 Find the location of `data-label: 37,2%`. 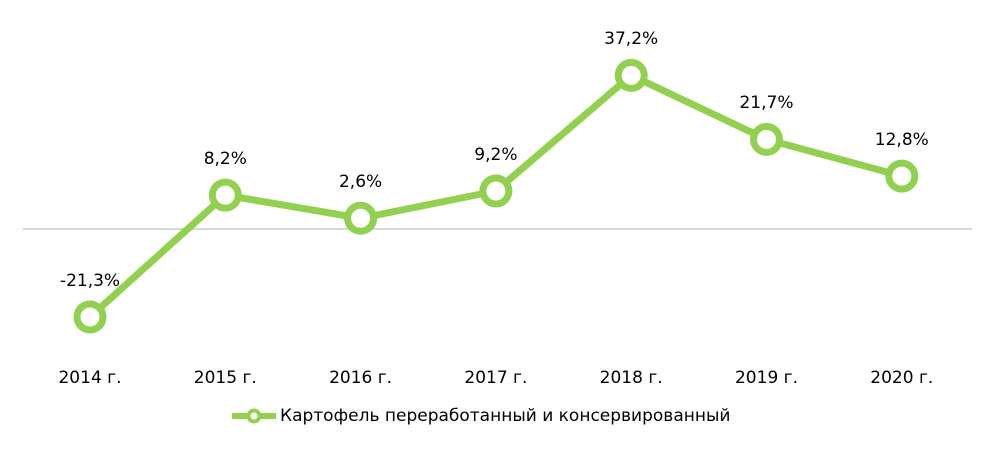

data-label: 37,2% is located at coordinates (631, 39).